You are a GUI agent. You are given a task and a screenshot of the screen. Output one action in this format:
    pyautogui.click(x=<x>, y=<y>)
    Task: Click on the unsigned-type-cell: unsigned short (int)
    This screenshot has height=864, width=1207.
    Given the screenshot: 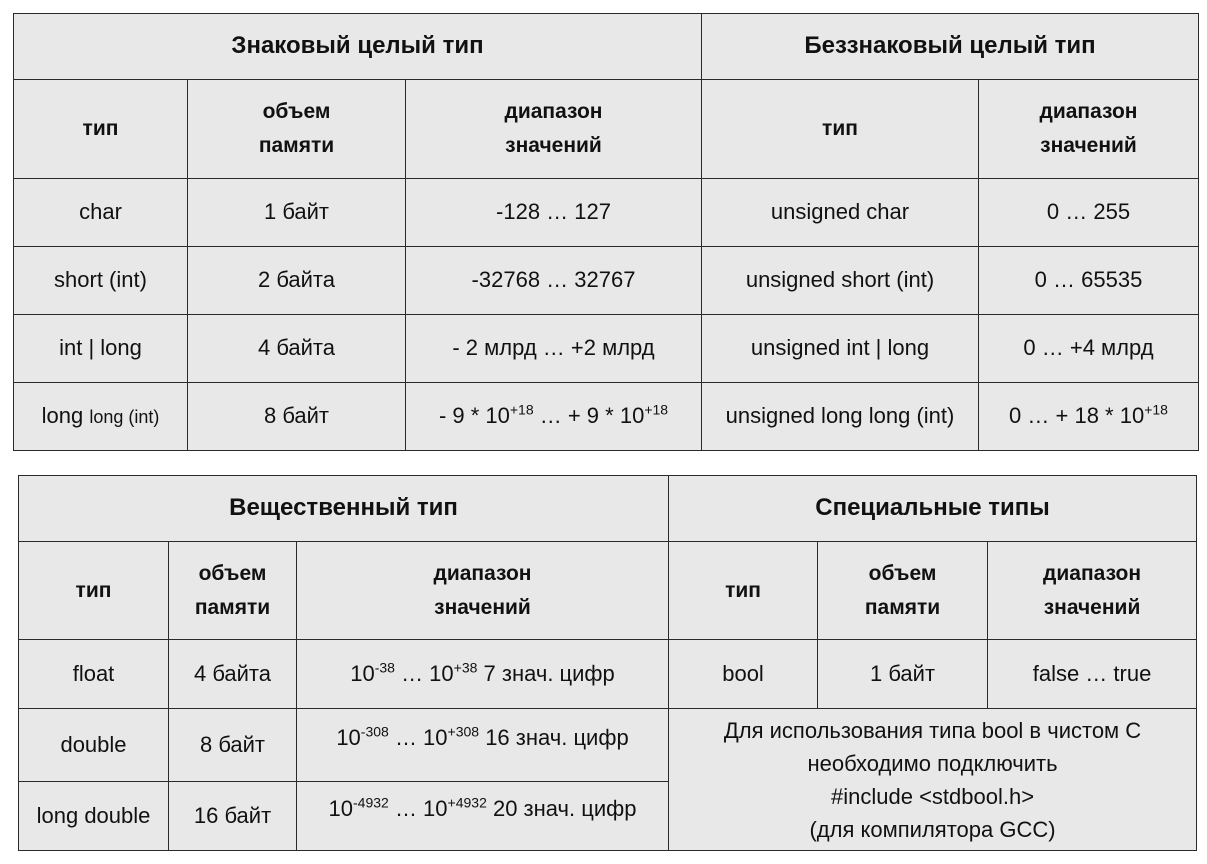 What is the action you would take?
    pyautogui.click(x=840, y=280)
    